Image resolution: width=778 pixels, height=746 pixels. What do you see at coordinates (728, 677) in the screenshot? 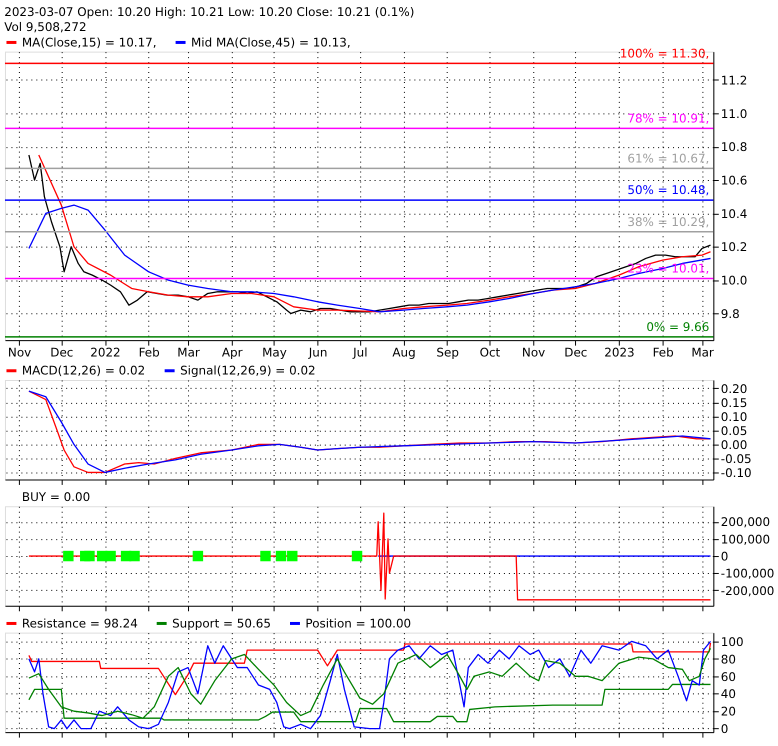
I see `y-tick-label: 60` at bounding box center [728, 677].